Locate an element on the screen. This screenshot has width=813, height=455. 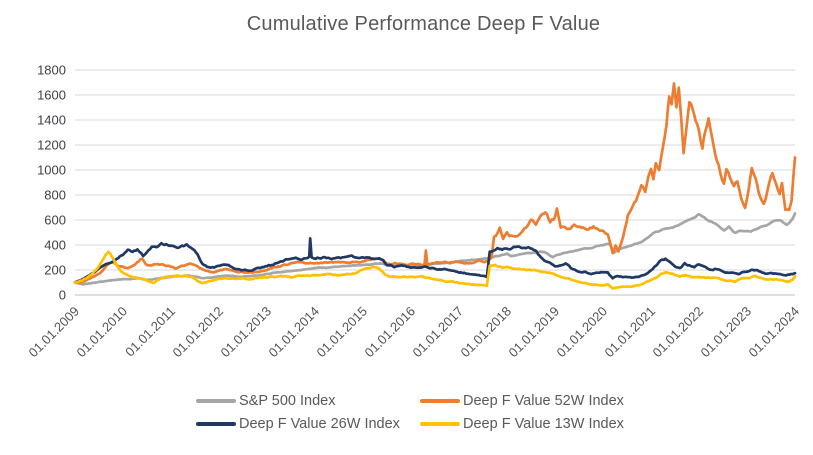
x-tick-label: 01.01.2021 is located at coordinates (629, 332).